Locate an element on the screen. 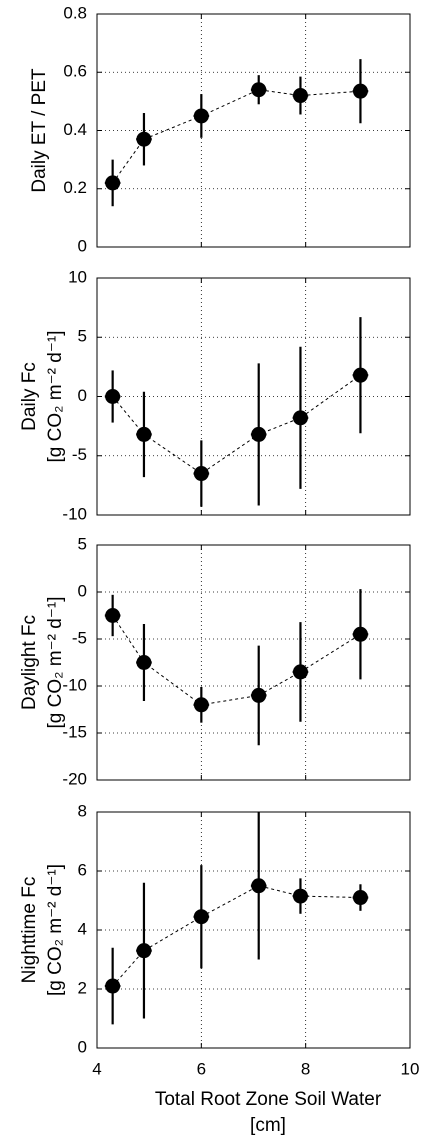 This screenshot has width=425, height=1142. y-axis-label: Daylight Fc is located at coordinates (29, 662).